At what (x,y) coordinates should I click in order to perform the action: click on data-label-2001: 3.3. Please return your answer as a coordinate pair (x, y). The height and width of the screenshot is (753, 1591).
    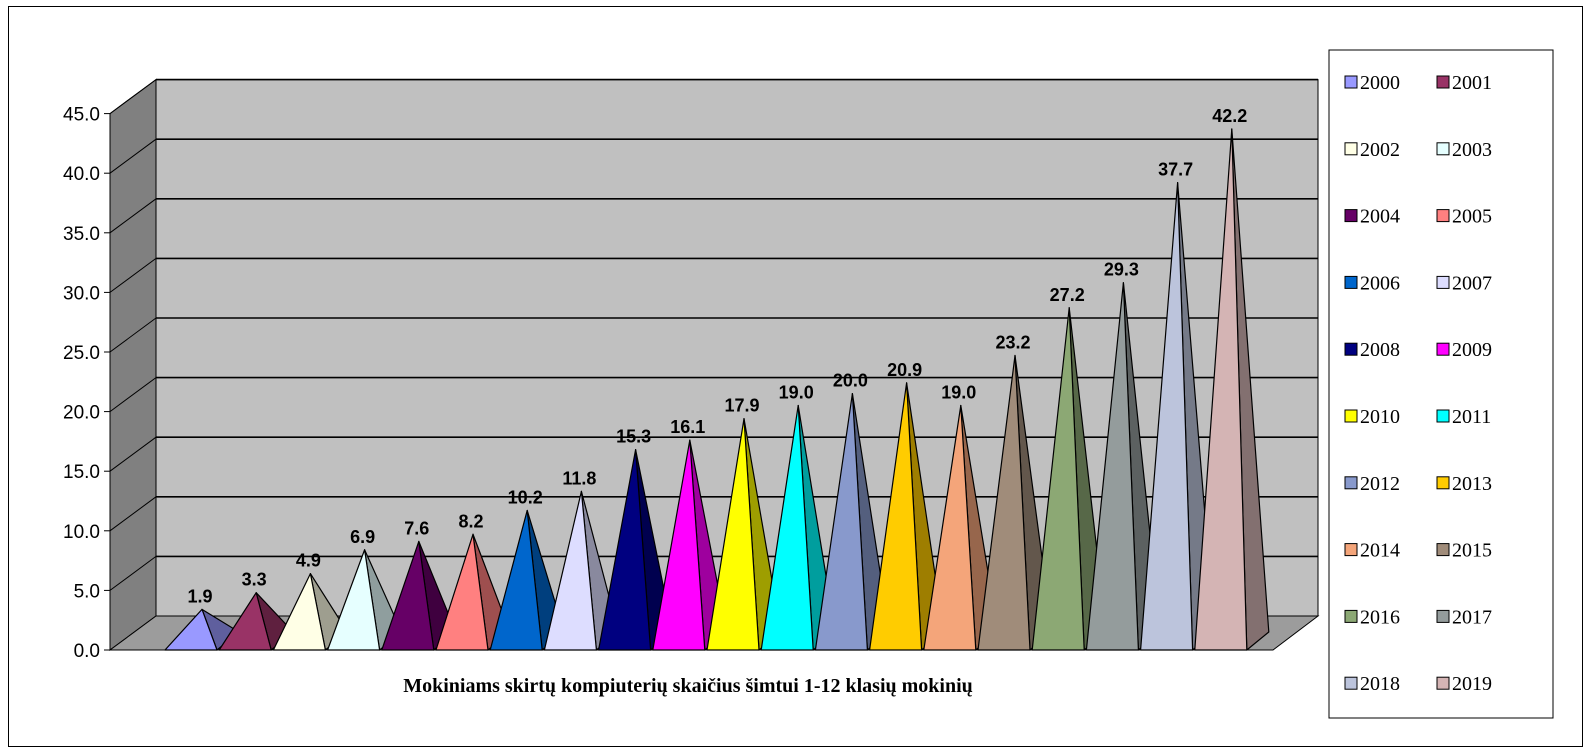
    Looking at the image, I should click on (254, 580).